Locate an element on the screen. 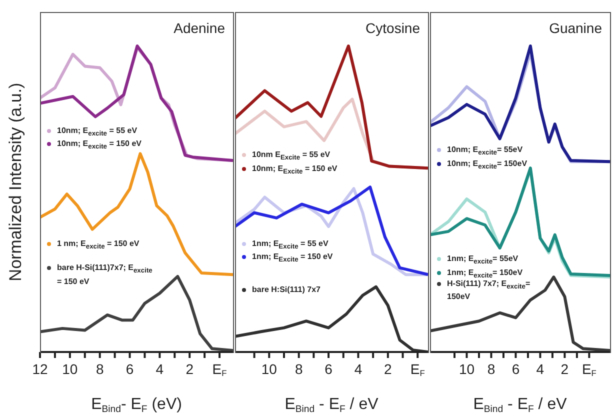 The height and width of the screenshot is (417, 612). legend-label: 10nm; E$_{excite}$ = 55 eV is located at coordinates (97, 132).